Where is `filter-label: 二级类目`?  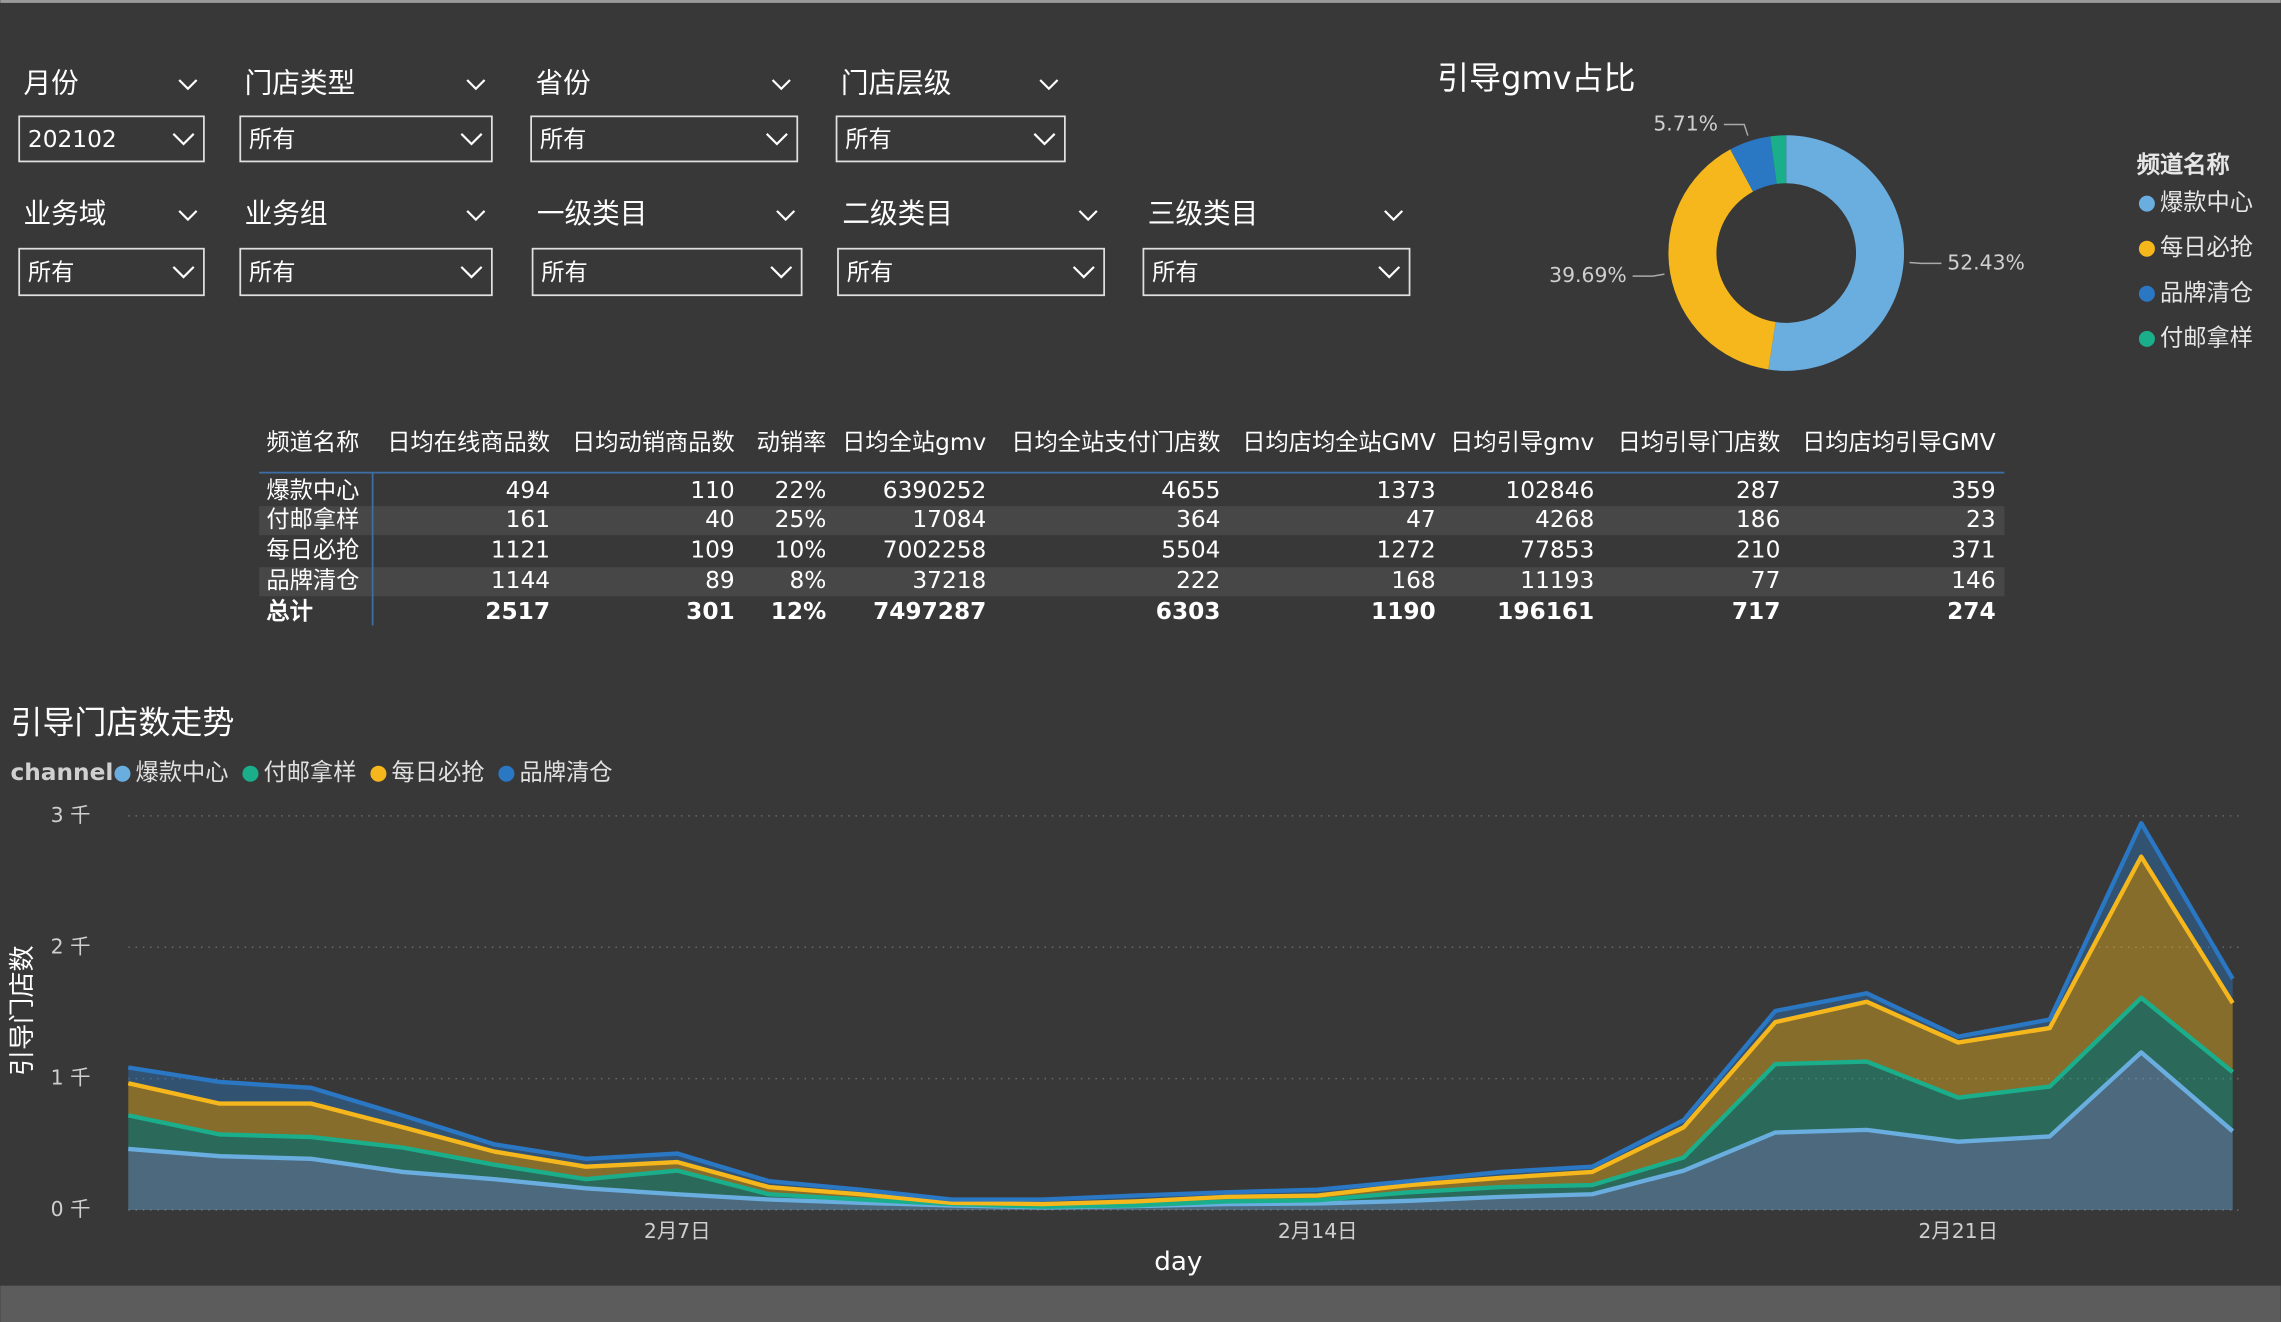 filter-label: 二级类目 is located at coordinates (897, 213).